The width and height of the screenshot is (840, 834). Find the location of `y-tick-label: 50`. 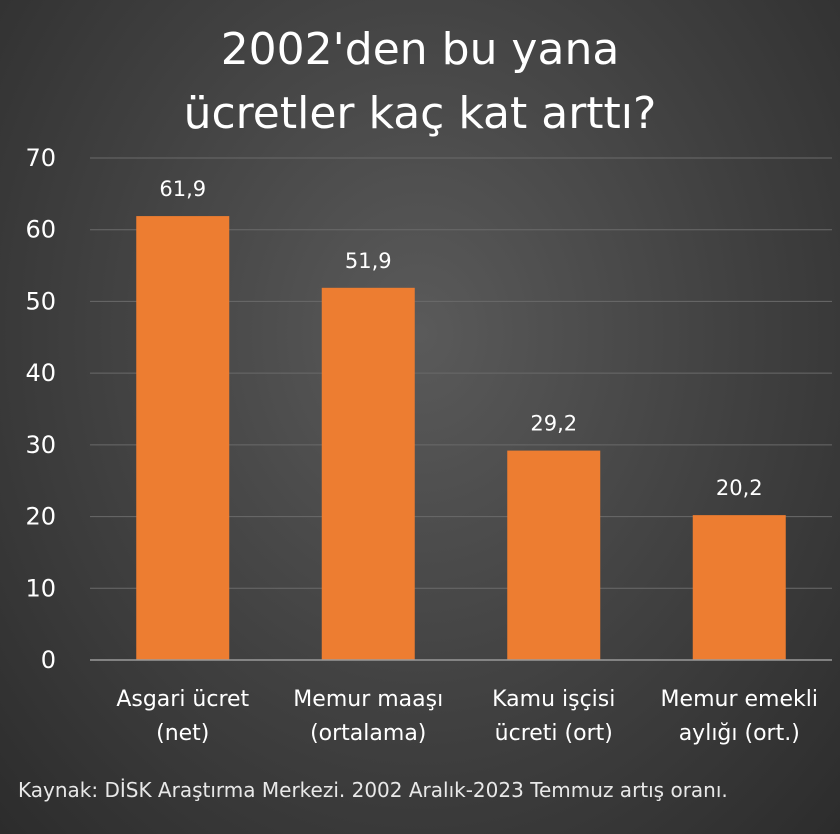

y-tick-label: 50 is located at coordinates (40, 301).